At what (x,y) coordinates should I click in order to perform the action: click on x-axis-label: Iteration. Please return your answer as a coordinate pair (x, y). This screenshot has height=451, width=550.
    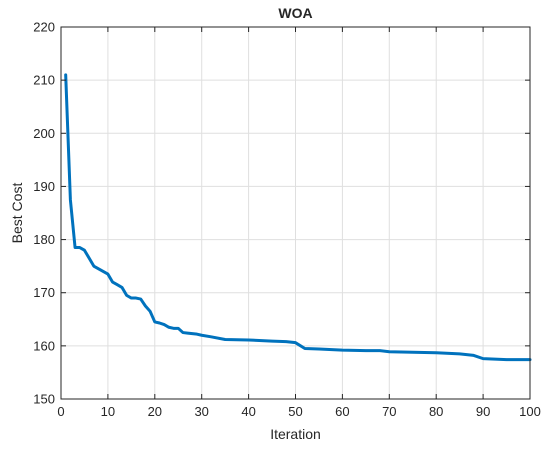
    Looking at the image, I should click on (295, 434).